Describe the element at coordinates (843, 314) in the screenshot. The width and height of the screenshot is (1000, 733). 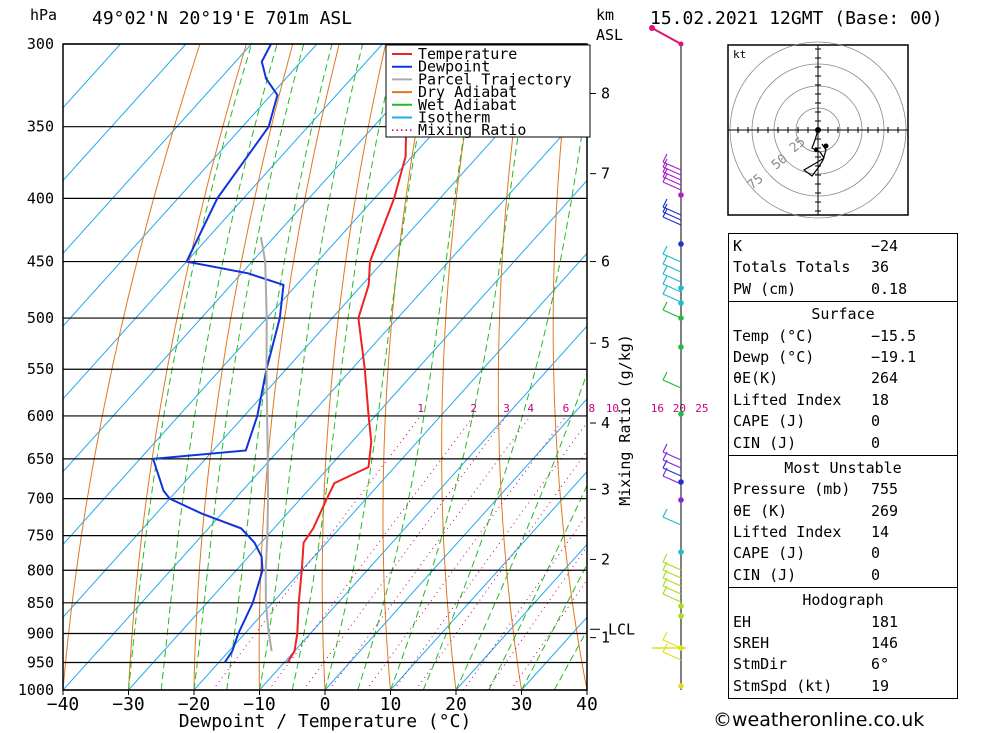
I see `surface-title: Surface` at that location.